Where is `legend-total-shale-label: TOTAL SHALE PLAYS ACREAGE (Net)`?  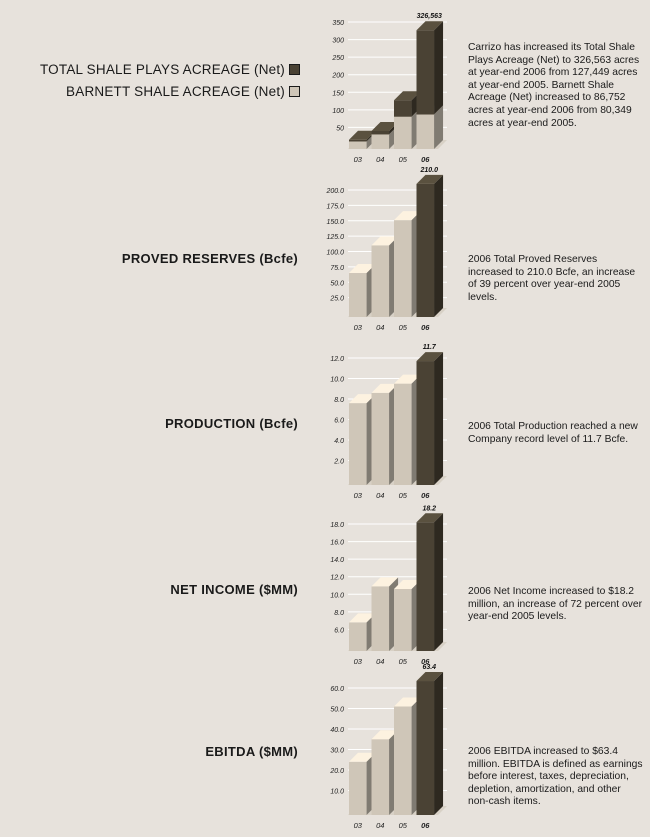
legend-total-shale-label: TOTAL SHALE PLAYS ACREAGE (Net) is located at coordinates (162, 69).